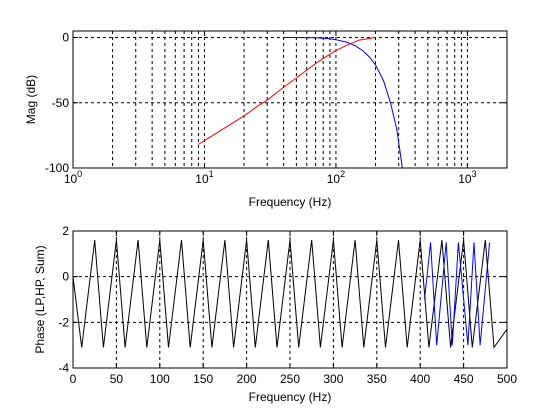  I want to click on magnitude-y-tick-label: -100, so click(57, 168).